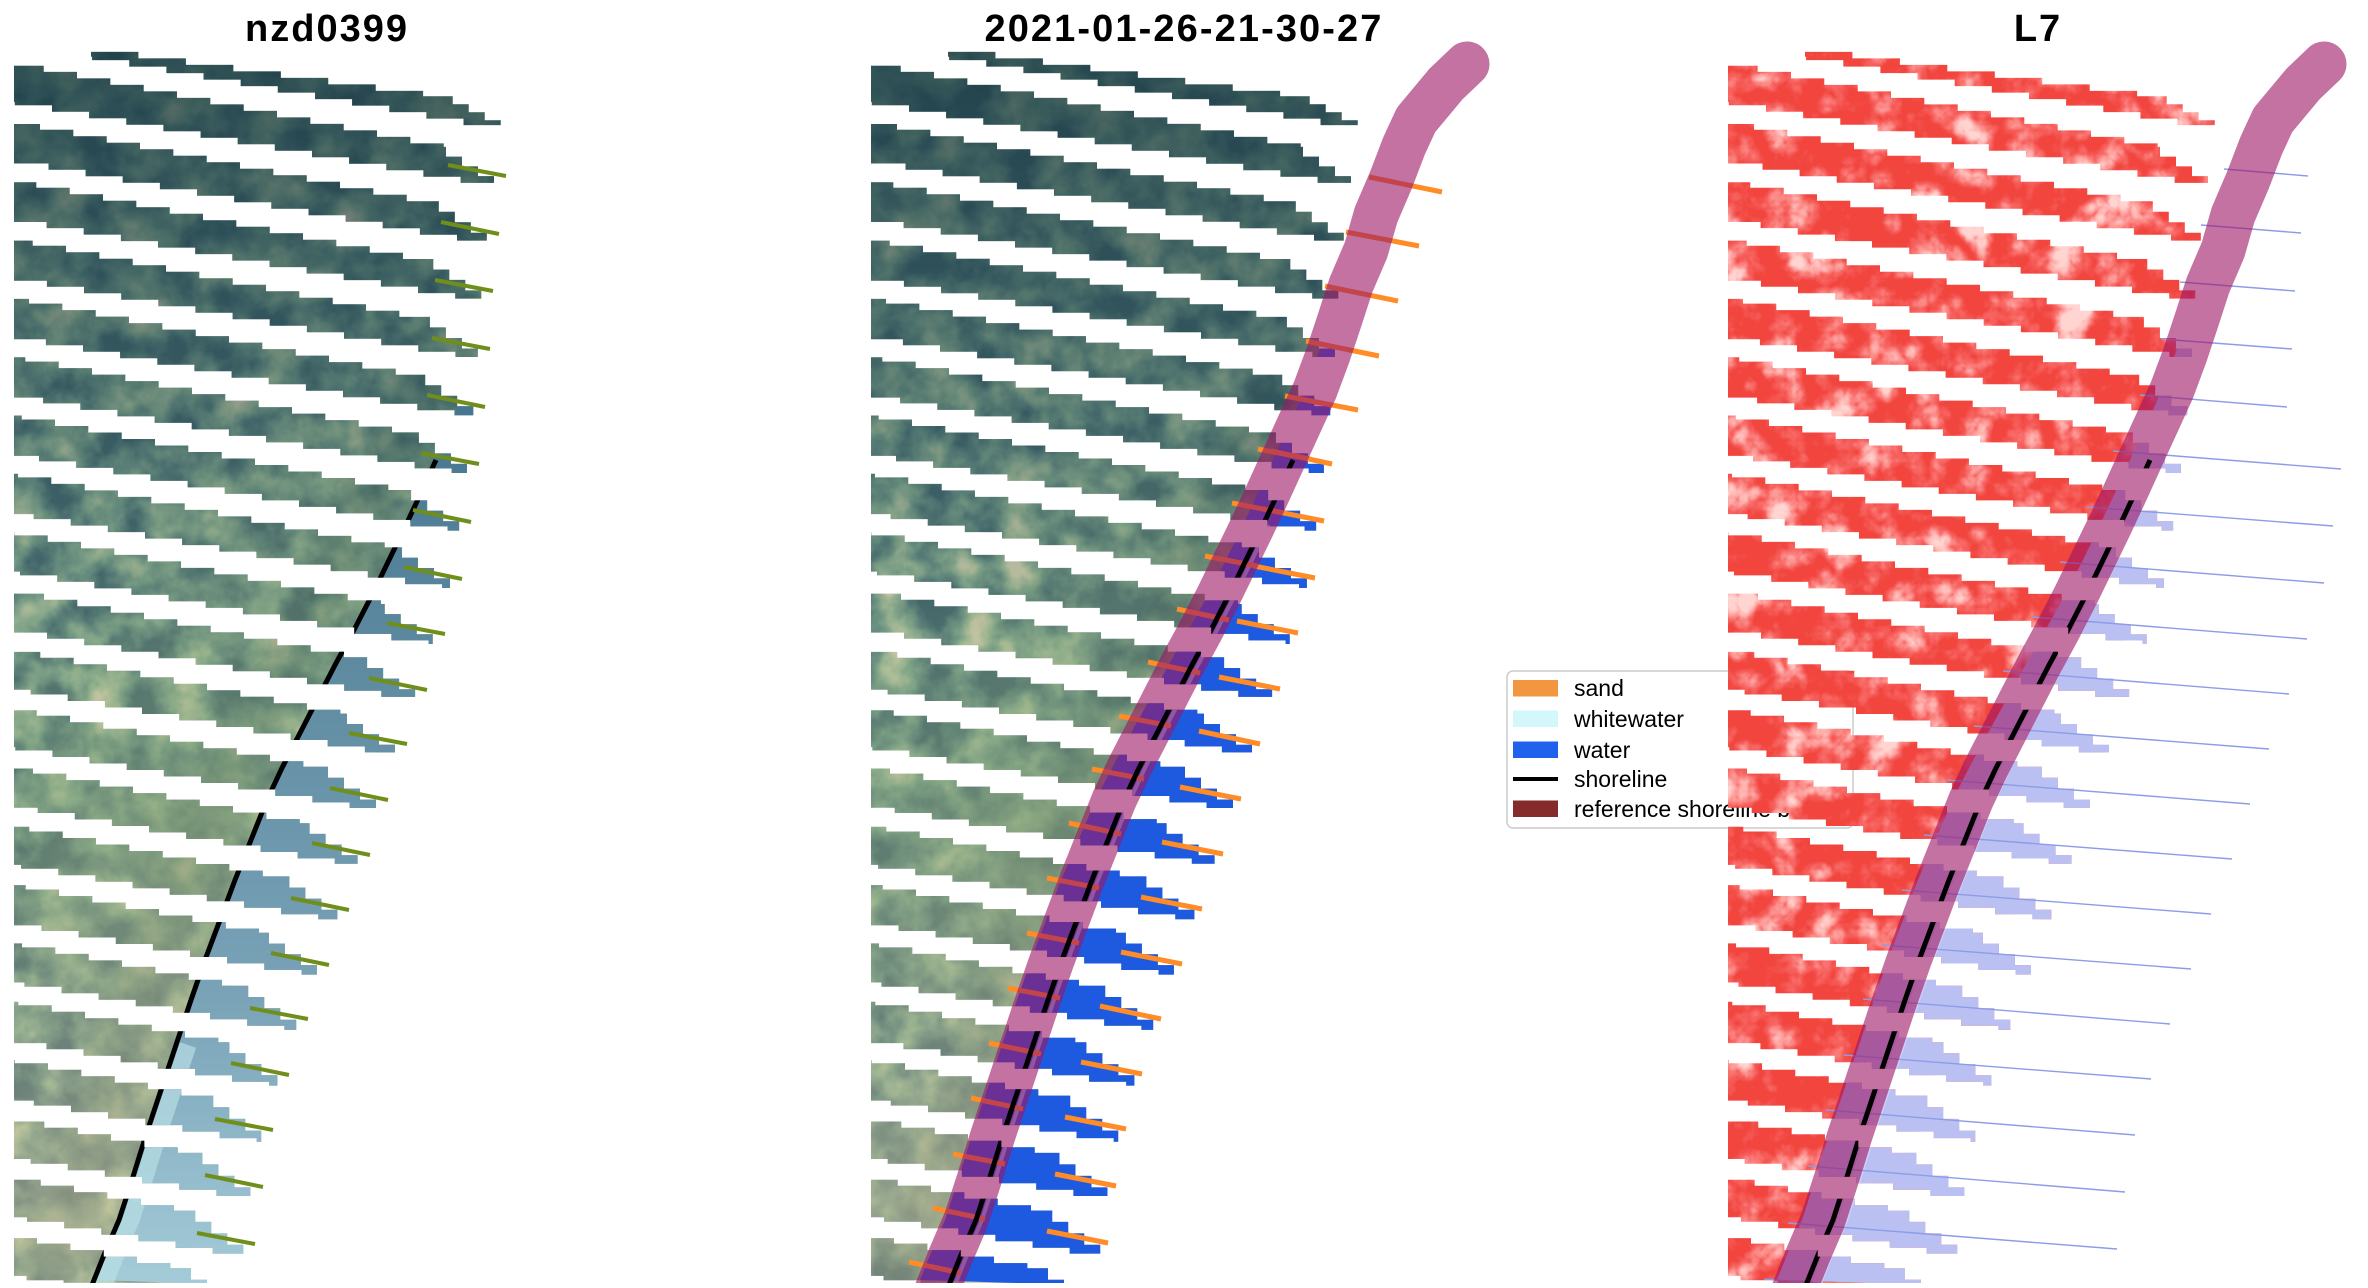  I want to click on svg-text: 2021-01-26-21-30-27, so click(1183, 29).